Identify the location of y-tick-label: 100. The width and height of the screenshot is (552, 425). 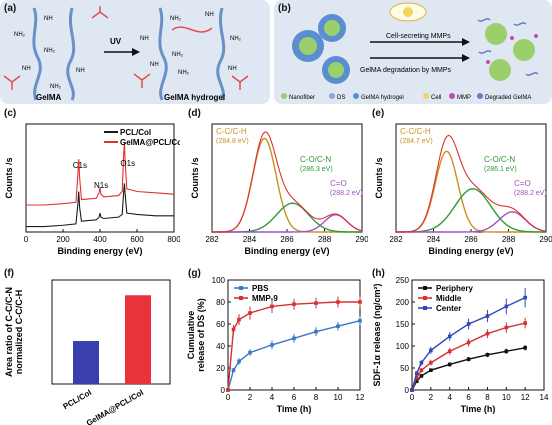
(219, 280).